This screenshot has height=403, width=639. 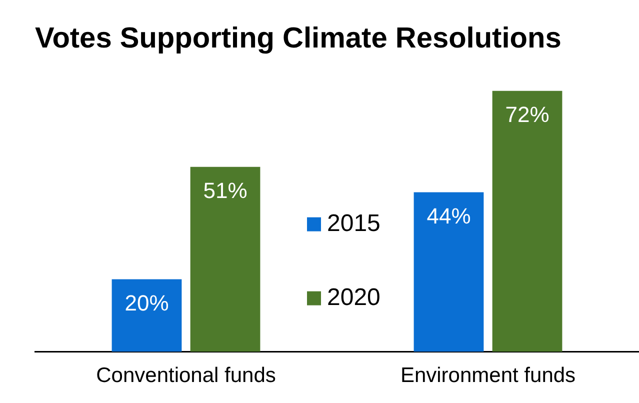 I want to click on data-label: 20%, so click(x=146, y=303).